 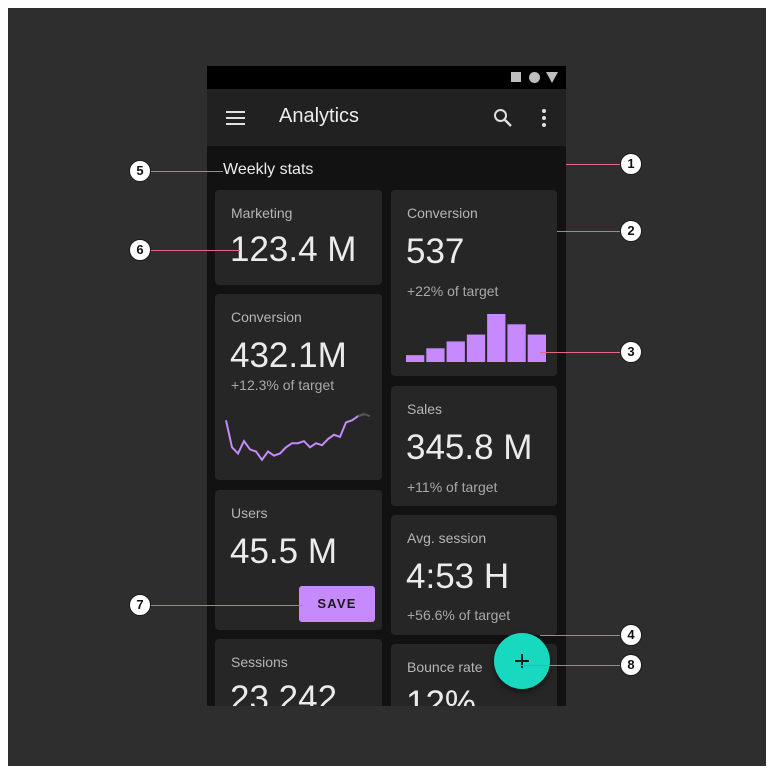 What do you see at coordinates (283, 551) in the screenshot?
I see `card-value: 45.5 M` at bounding box center [283, 551].